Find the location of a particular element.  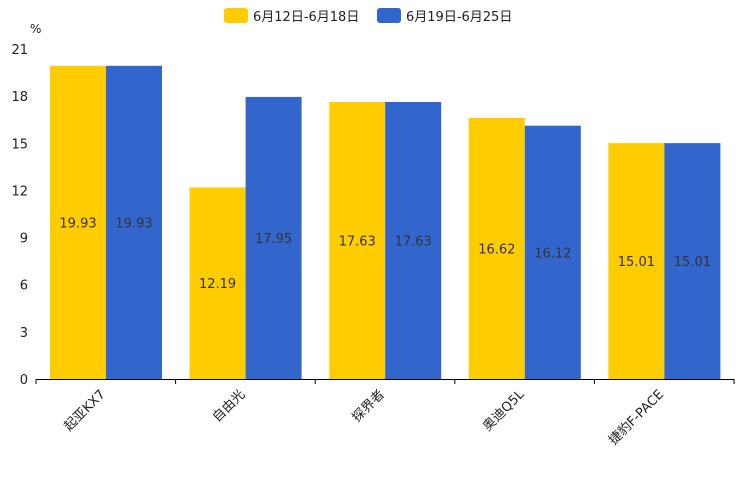

data-label: 16.62 is located at coordinates (496, 249).